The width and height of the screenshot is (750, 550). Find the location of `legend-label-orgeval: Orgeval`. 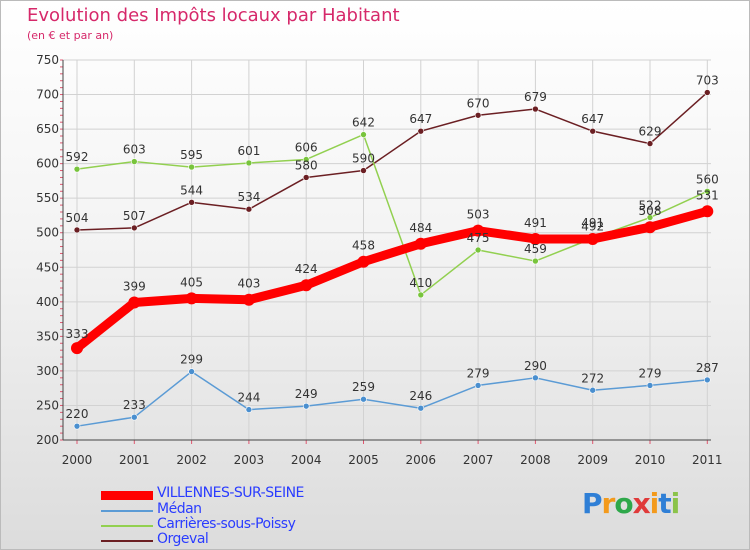

legend-label-orgeval: Orgeval is located at coordinates (183, 539).